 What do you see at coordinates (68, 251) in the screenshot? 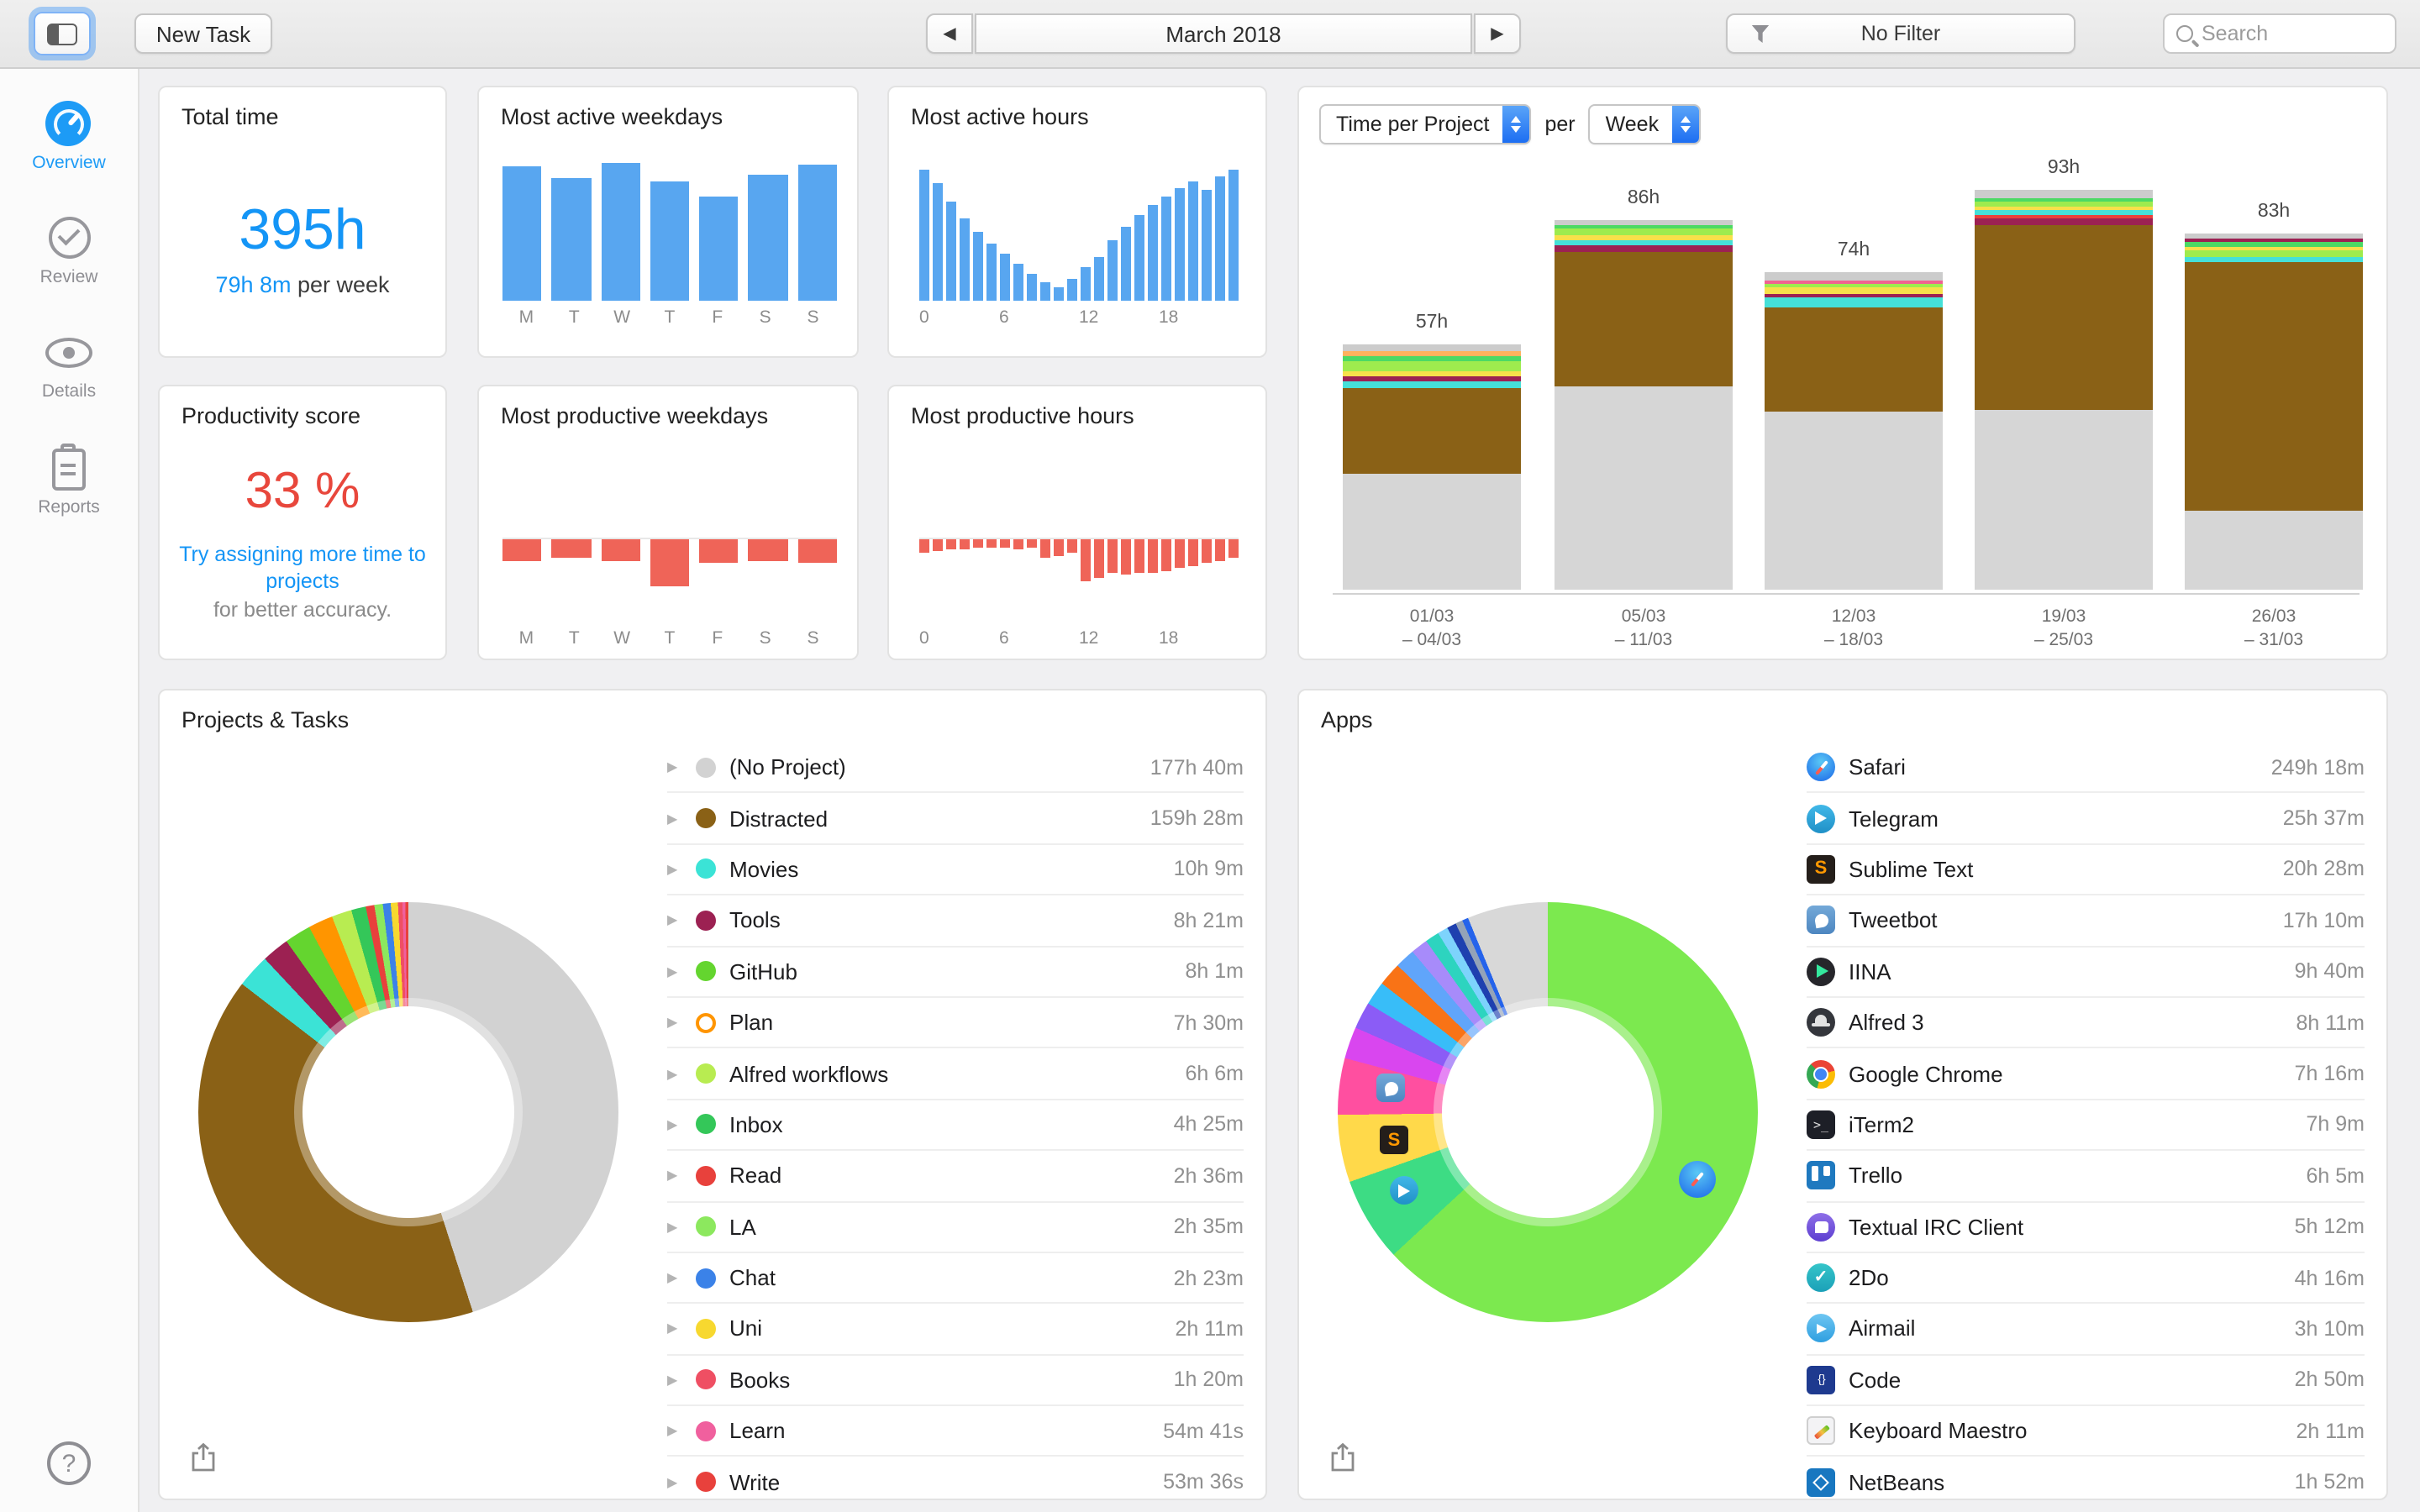
I see `sidebar-item-review: Review` at bounding box center [68, 251].